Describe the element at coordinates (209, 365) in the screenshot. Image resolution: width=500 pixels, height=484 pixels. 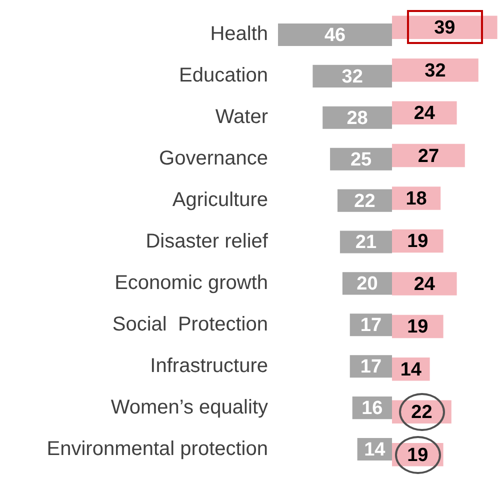
I see `y-tick-label: Infrastructure` at that location.